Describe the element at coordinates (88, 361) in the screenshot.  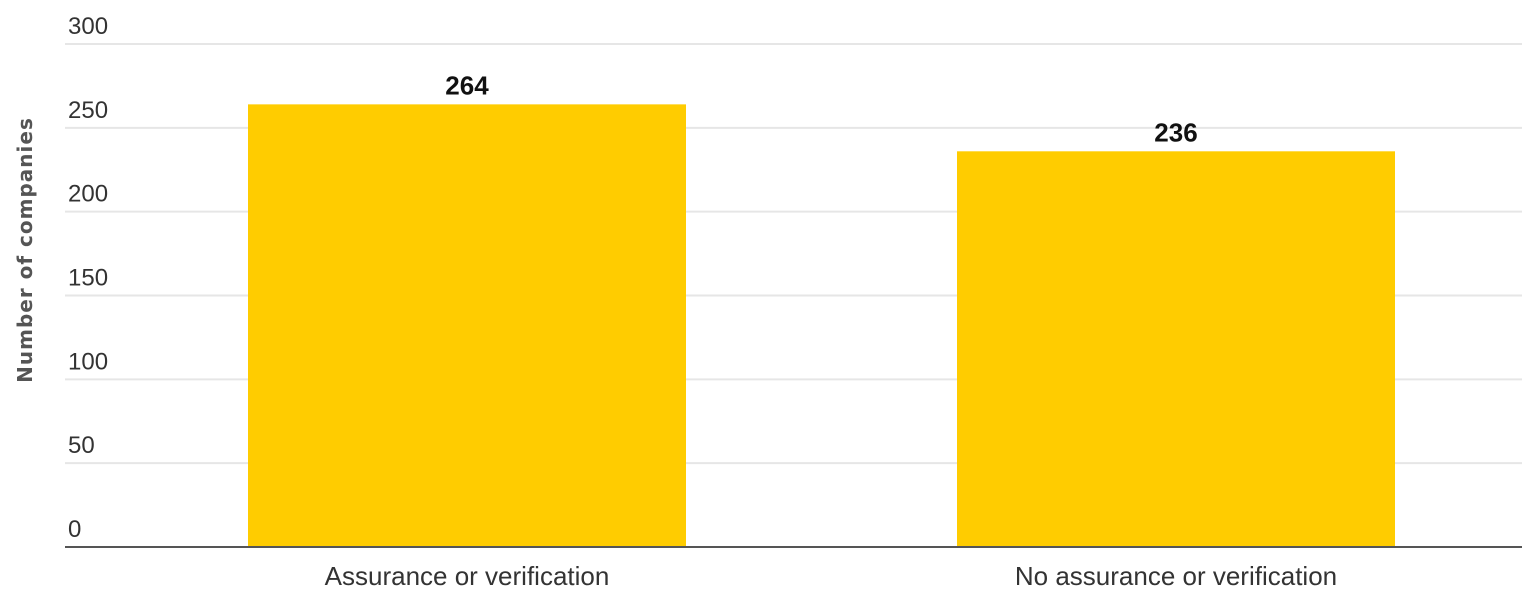
I see `y-tick-label: 100` at that location.